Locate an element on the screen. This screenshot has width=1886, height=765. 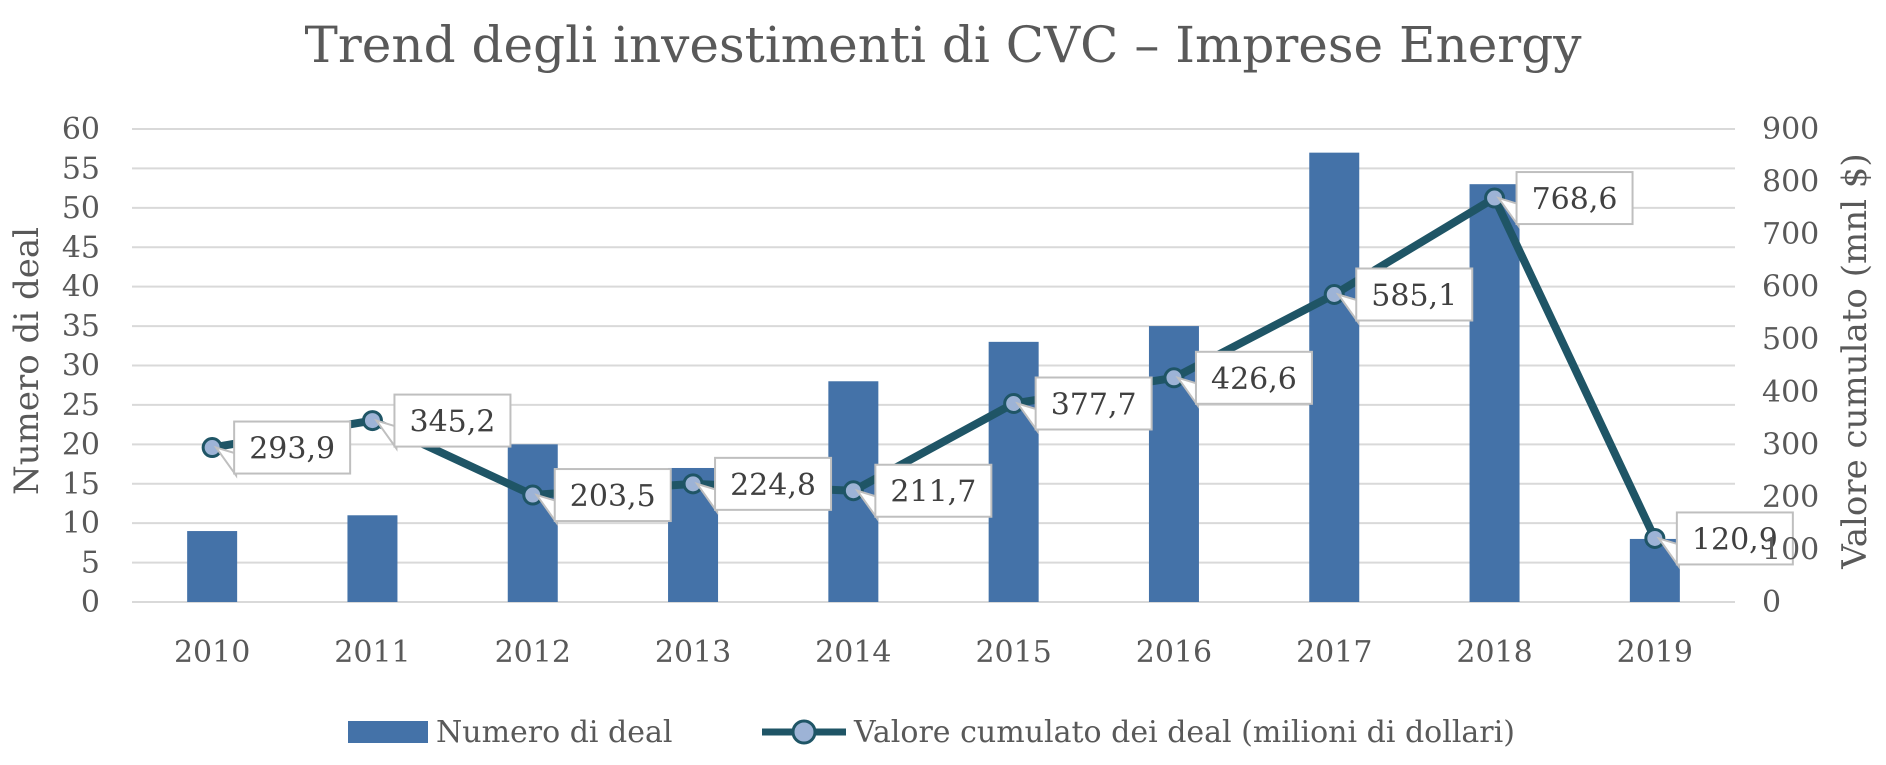
data-label: 211,7 is located at coordinates (933, 492).